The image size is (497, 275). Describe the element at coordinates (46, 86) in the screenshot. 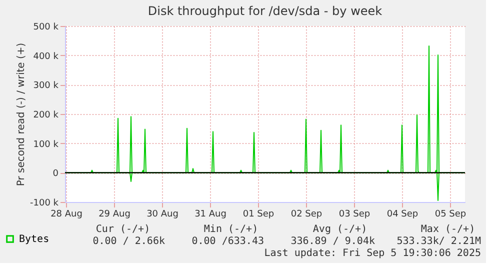

I see `y-tick-label: 300 k` at that location.